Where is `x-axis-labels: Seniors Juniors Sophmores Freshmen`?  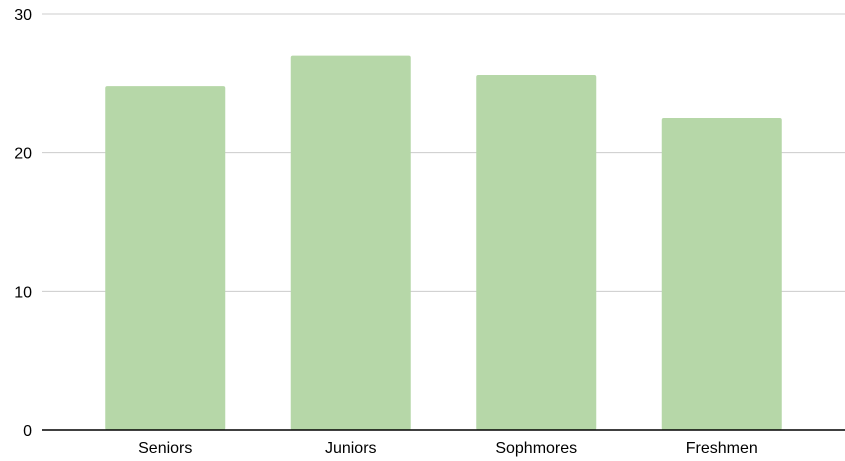
x-axis-labels: Seniors Juniors Sophmores Freshmen is located at coordinates (448, 448).